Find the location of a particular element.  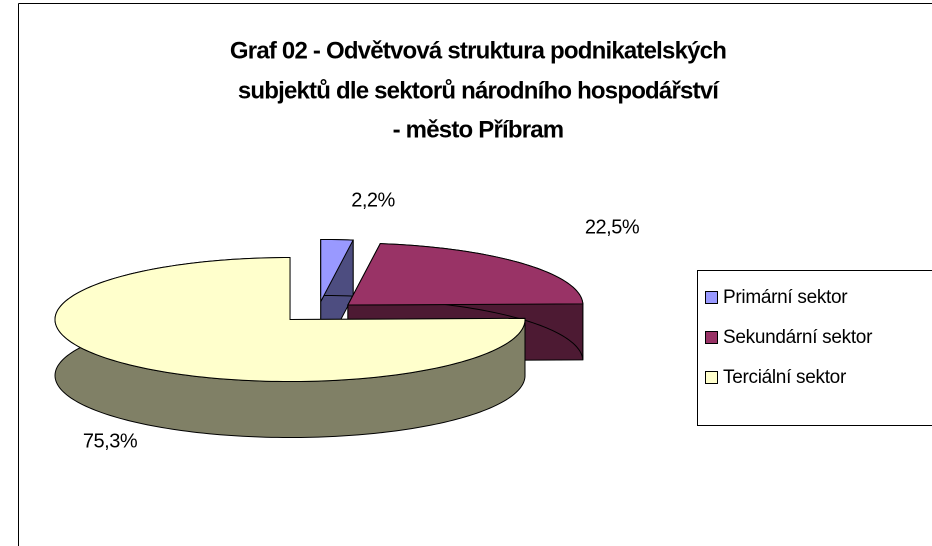

data-label: 75,3% is located at coordinates (110, 441).